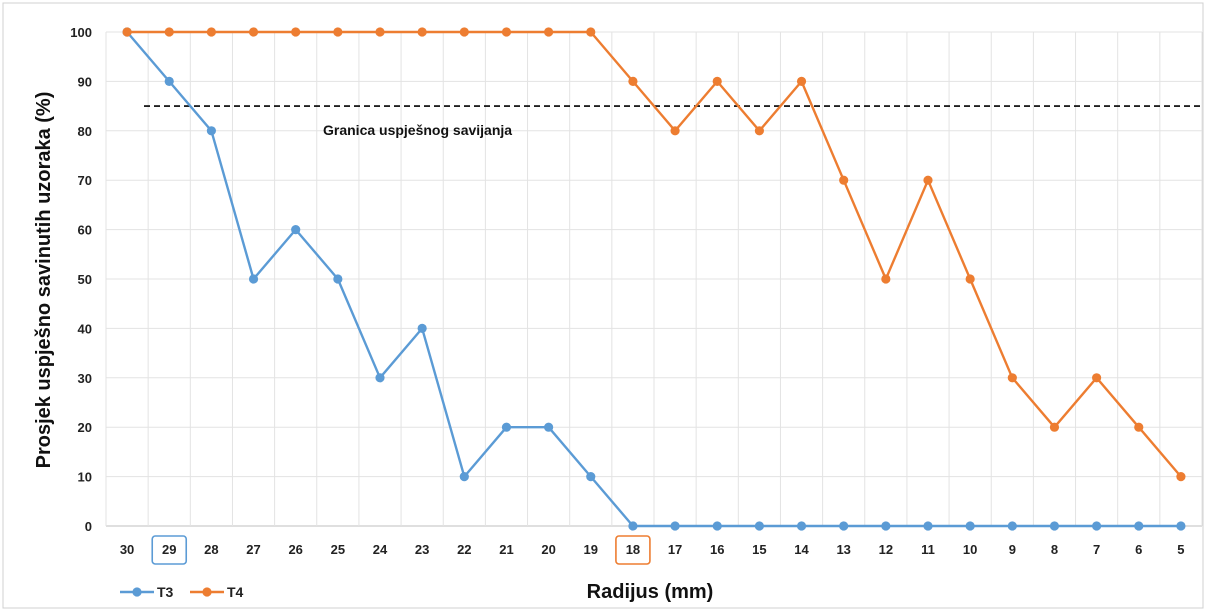  Describe the element at coordinates (81, 32) in the screenshot. I see `y-tick-label: 100` at that location.